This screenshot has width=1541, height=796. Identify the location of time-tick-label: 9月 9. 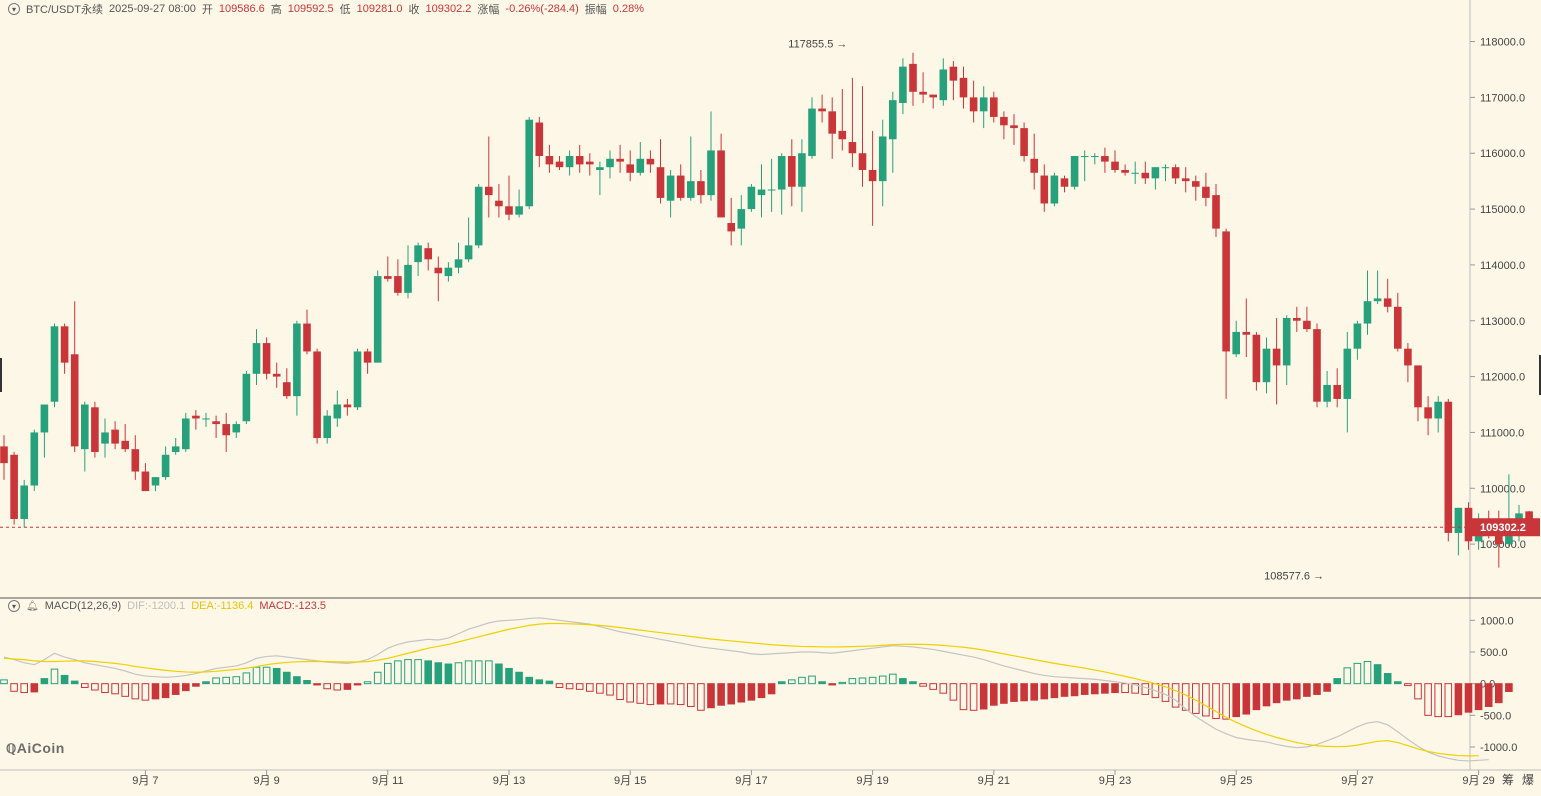
(266, 781).